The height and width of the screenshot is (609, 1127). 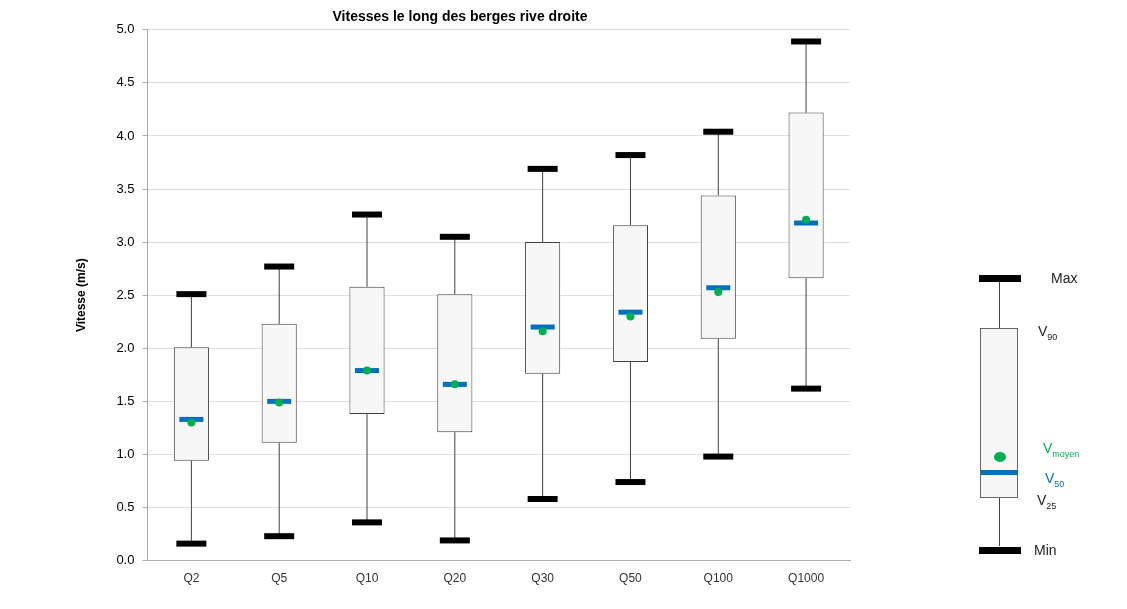 What do you see at coordinates (125, 294) in the screenshot?
I see `y-tick-label: 2.5` at bounding box center [125, 294].